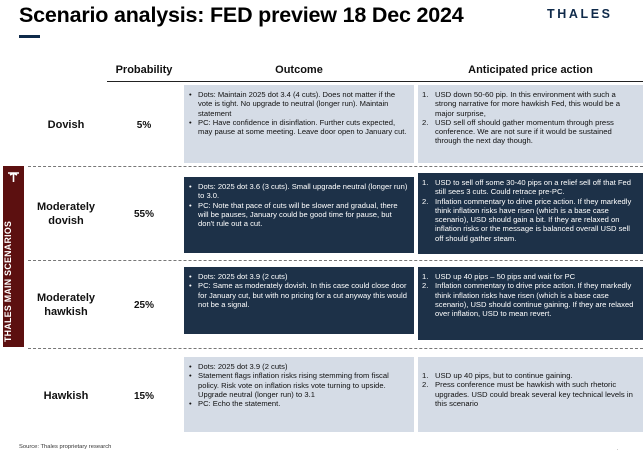 This screenshot has width=643, height=455. Describe the element at coordinates (375, 81) in the screenshot. I see `header-divider` at that location.